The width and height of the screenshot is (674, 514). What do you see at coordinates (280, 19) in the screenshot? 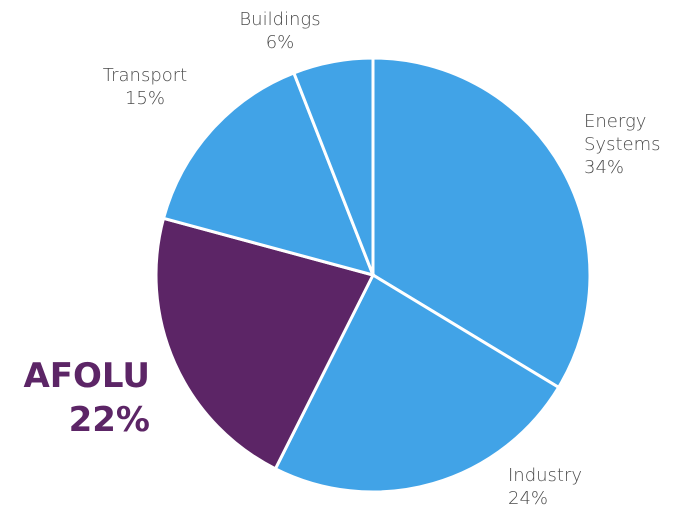
I see `category-label: Buildings` at bounding box center [280, 19].